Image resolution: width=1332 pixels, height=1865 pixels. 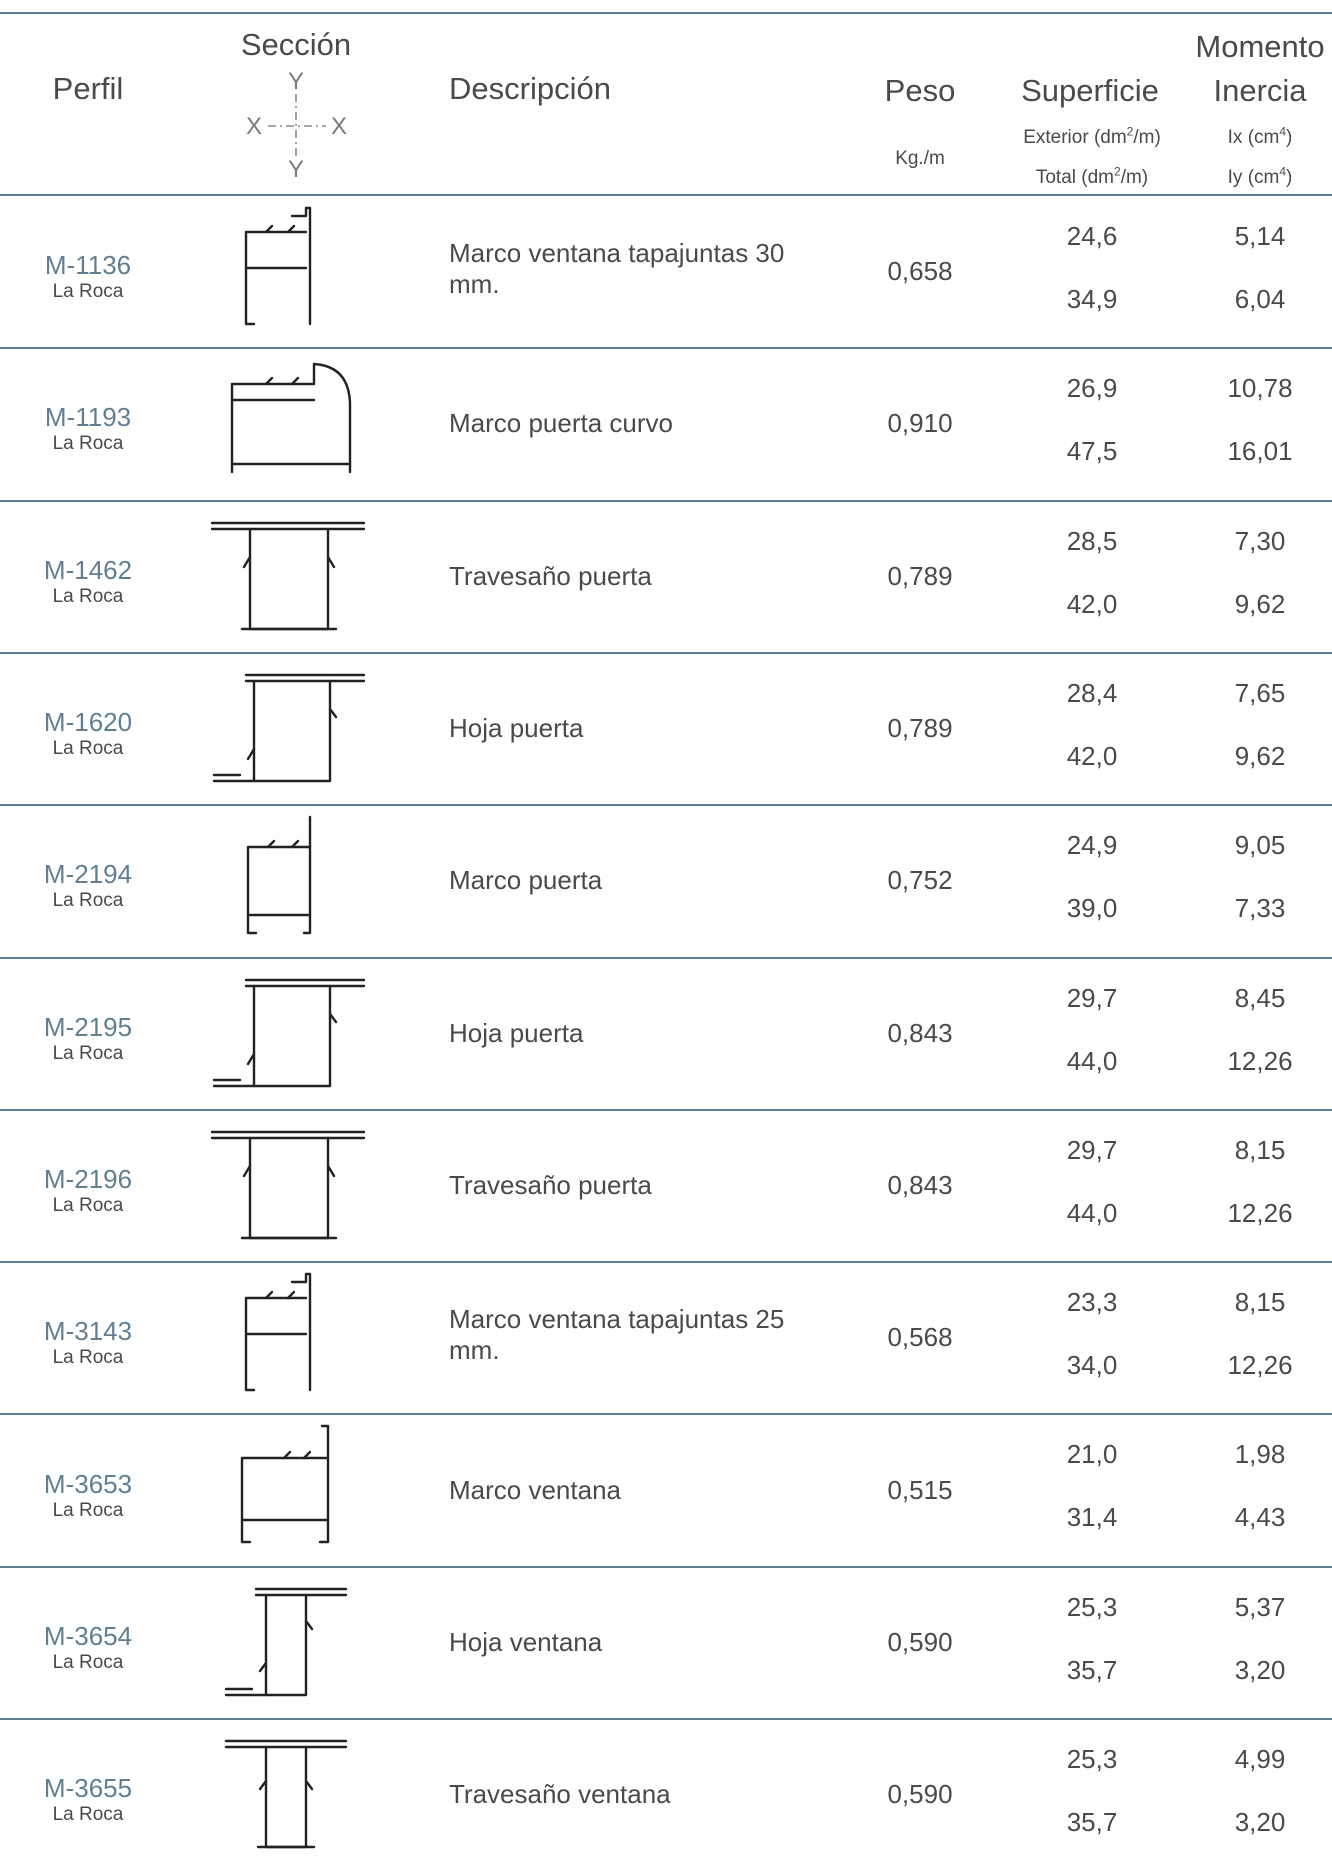 I want to click on profile-window-transom-icon, so click(x=286, y=1794).